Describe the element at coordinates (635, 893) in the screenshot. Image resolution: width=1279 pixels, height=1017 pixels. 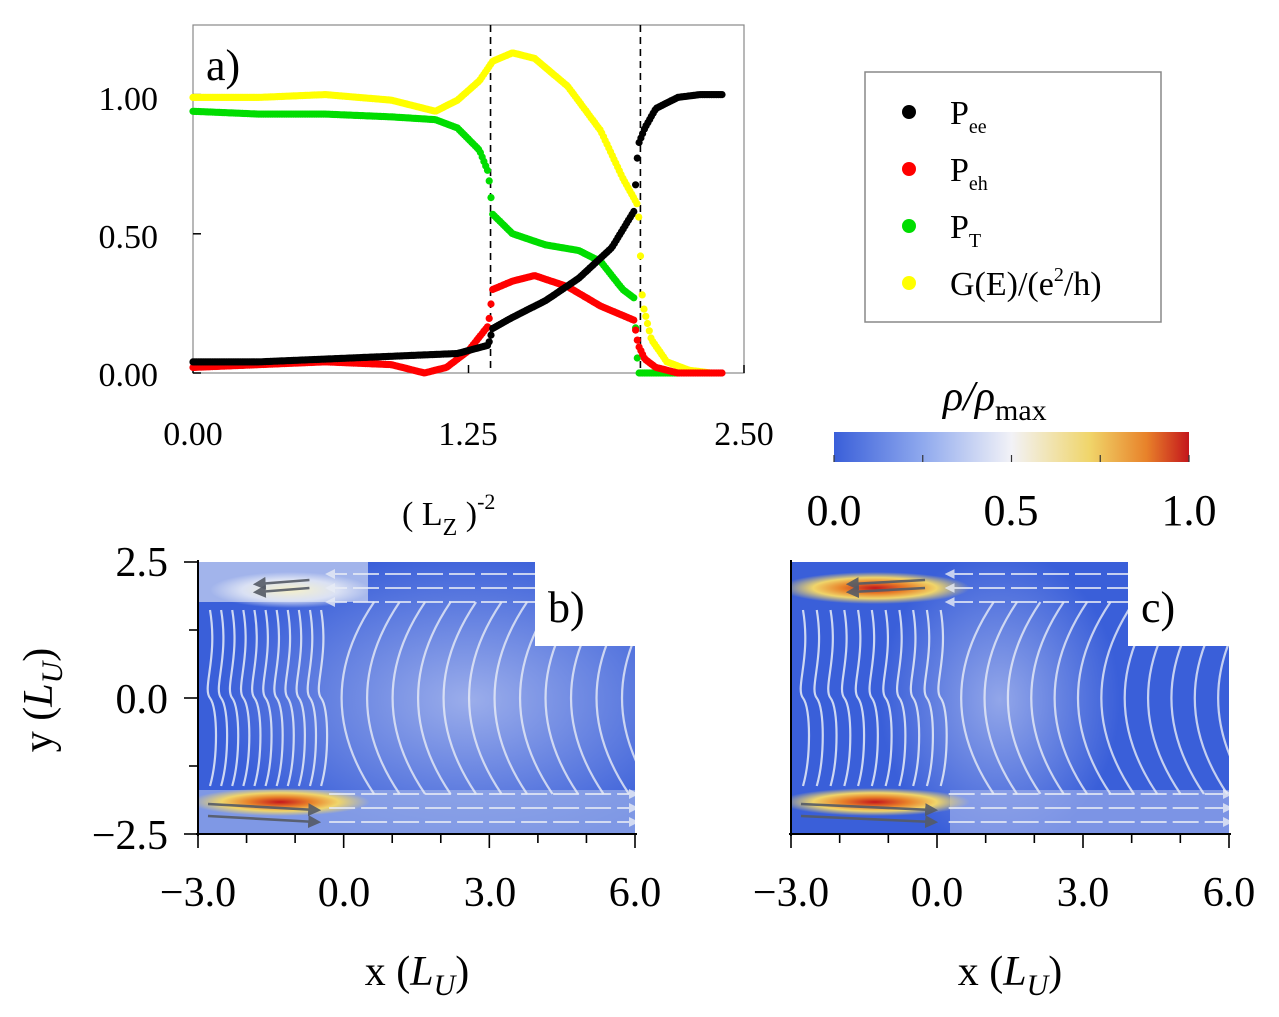
I see `panel-b-xtick-4: 6.0` at that location.